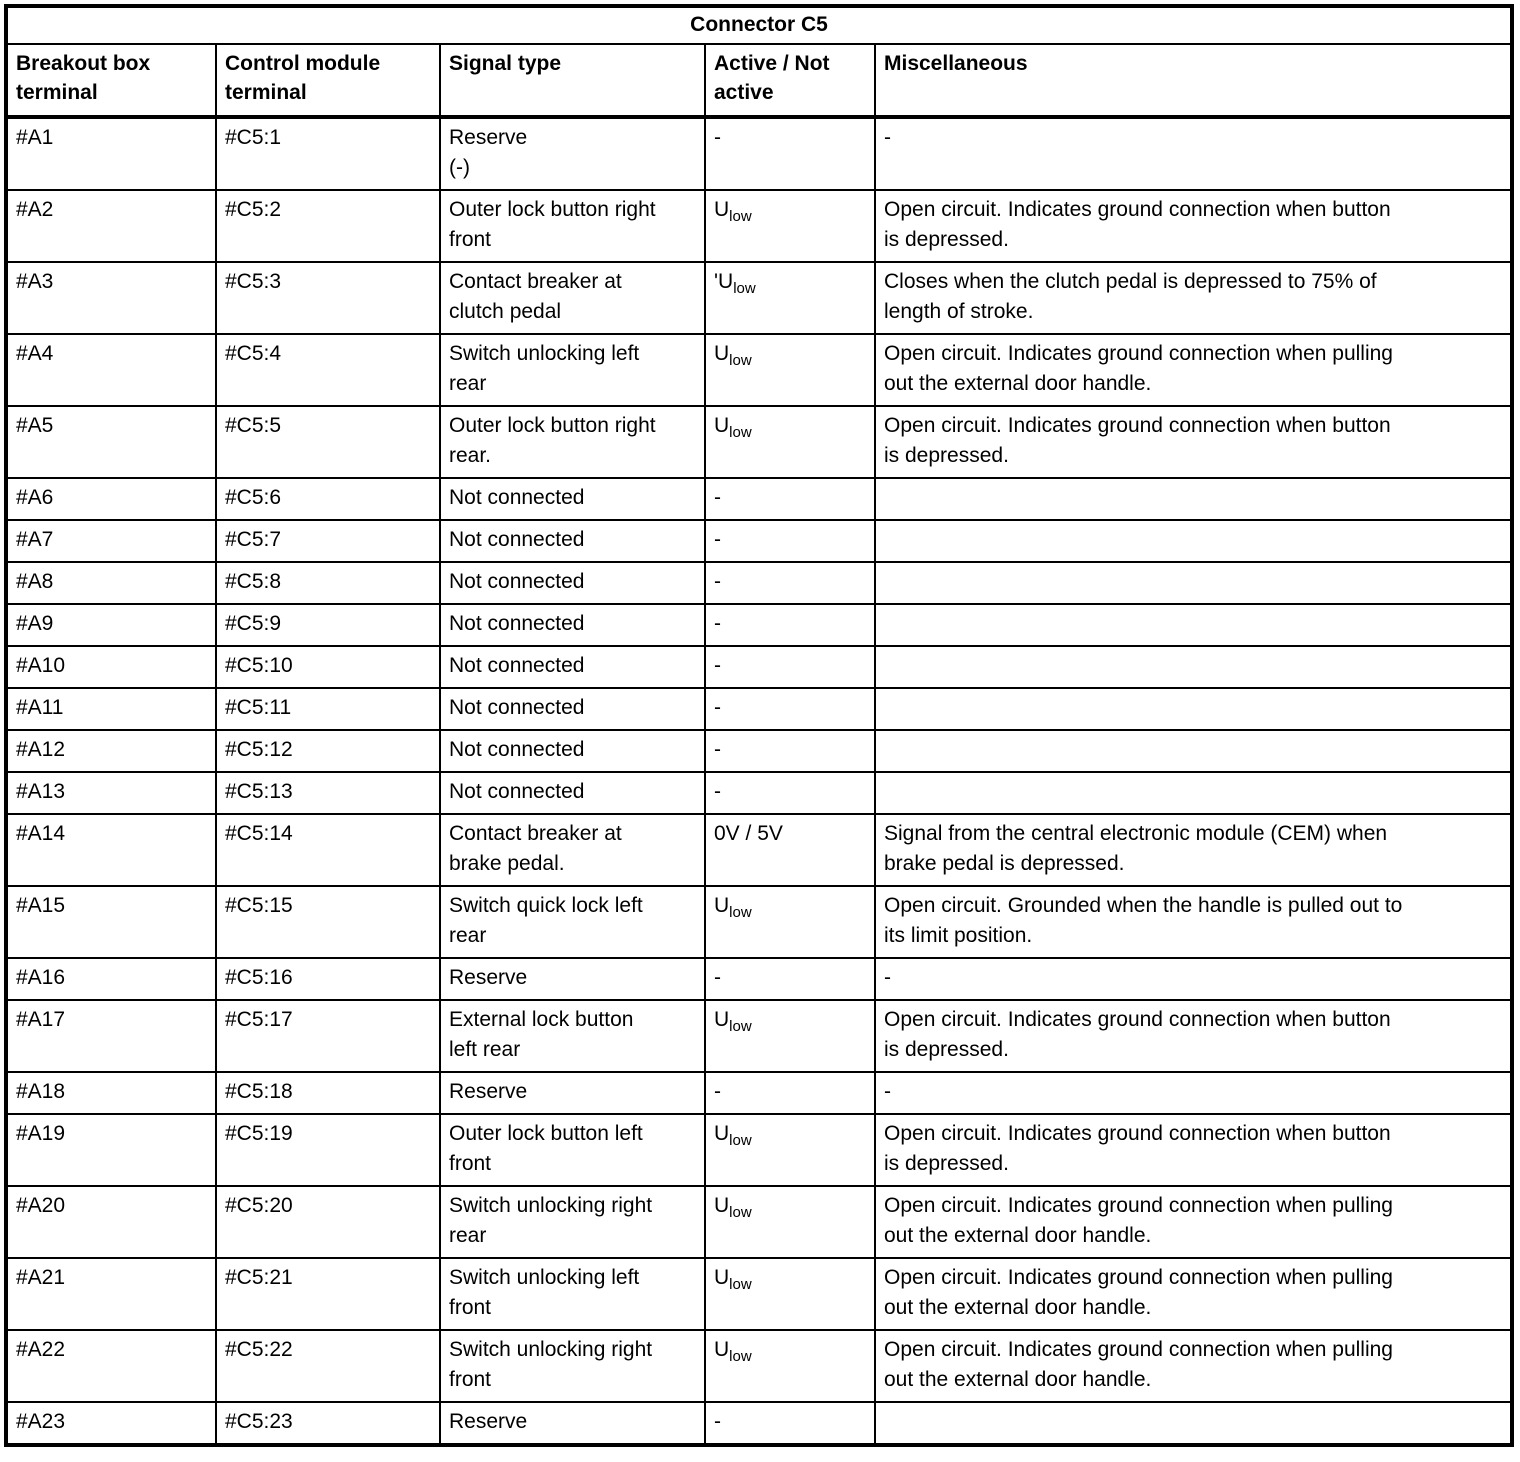  I want to click on signal-type-cell: External lock button left rear, so click(572, 1036).